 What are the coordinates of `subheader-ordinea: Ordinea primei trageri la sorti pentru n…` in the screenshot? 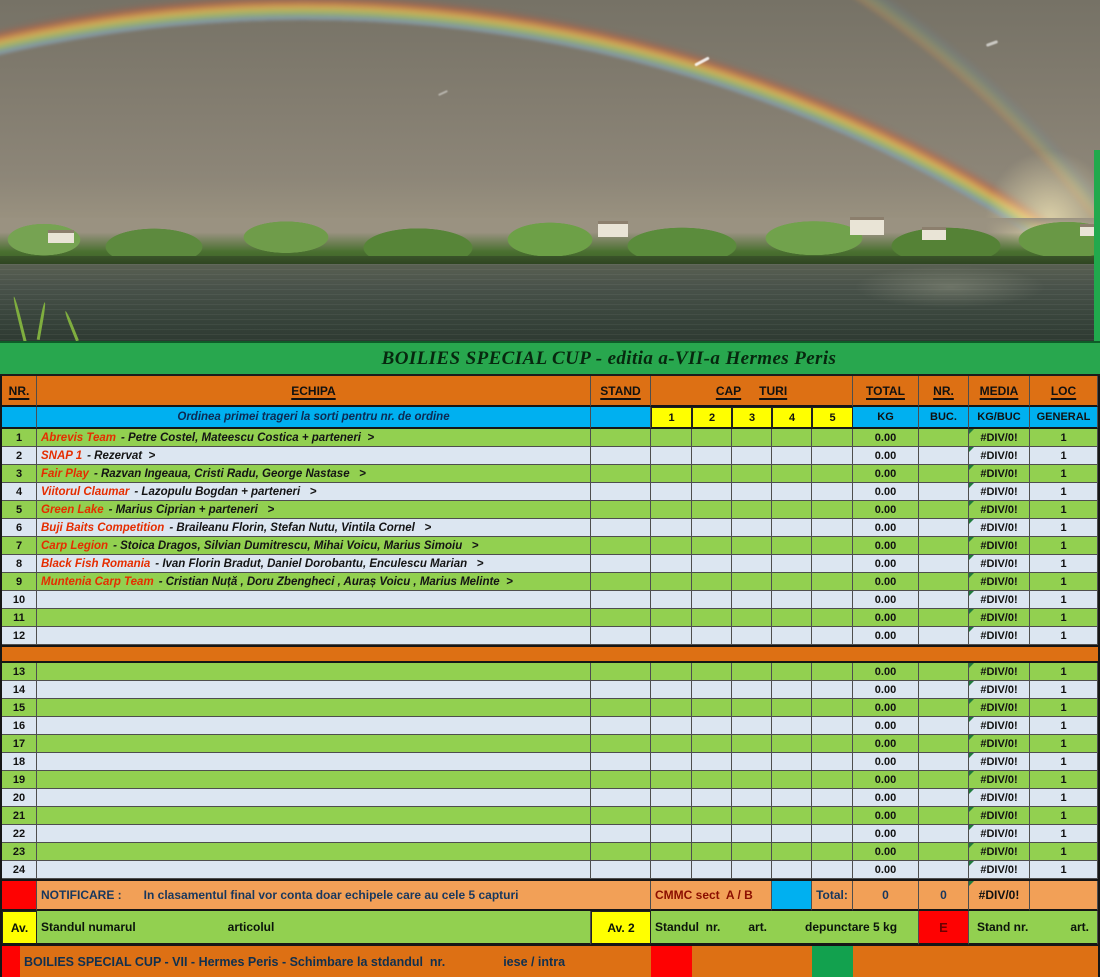 It's located at (314, 418).